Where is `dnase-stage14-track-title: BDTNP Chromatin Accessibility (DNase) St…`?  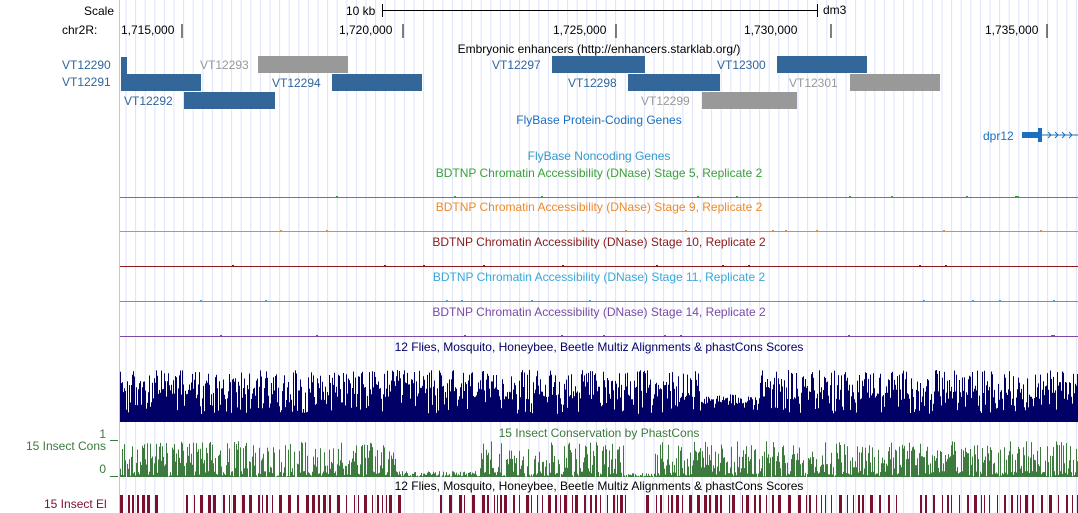 dnase-stage14-track-title: BDTNP Chromatin Accessibility (DNase) St… is located at coordinates (599, 312).